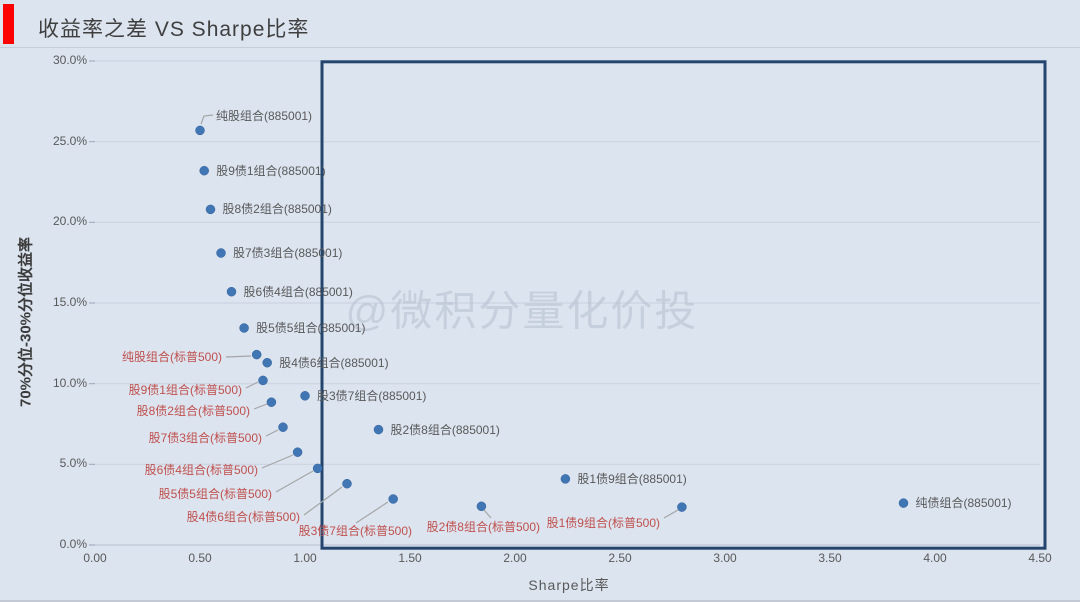 The image size is (1080, 602). Describe the element at coordinates (174, 29) in the screenshot. I see `chart-title: 收益率之差 VS Sharpe比率` at that location.